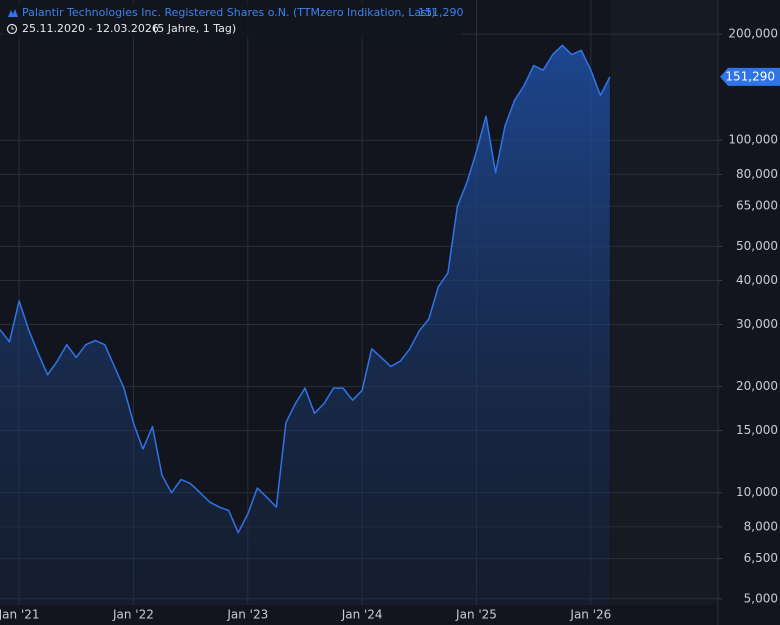  What do you see at coordinates (757, 386) in the screenshot?
I see `y-tick-label: 20,000` at bounding box center [757, 386].